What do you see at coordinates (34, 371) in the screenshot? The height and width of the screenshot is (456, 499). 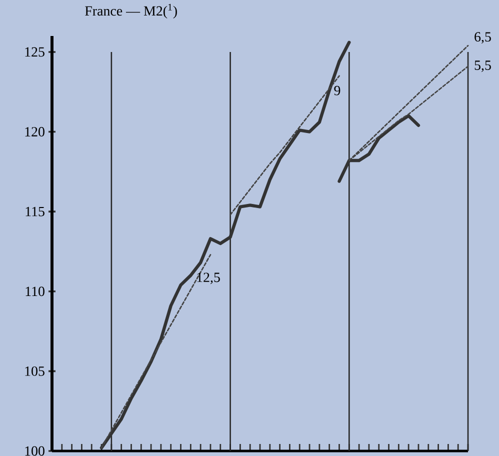 I see `y-tick-label: 105` at bounding box center [34, 371].